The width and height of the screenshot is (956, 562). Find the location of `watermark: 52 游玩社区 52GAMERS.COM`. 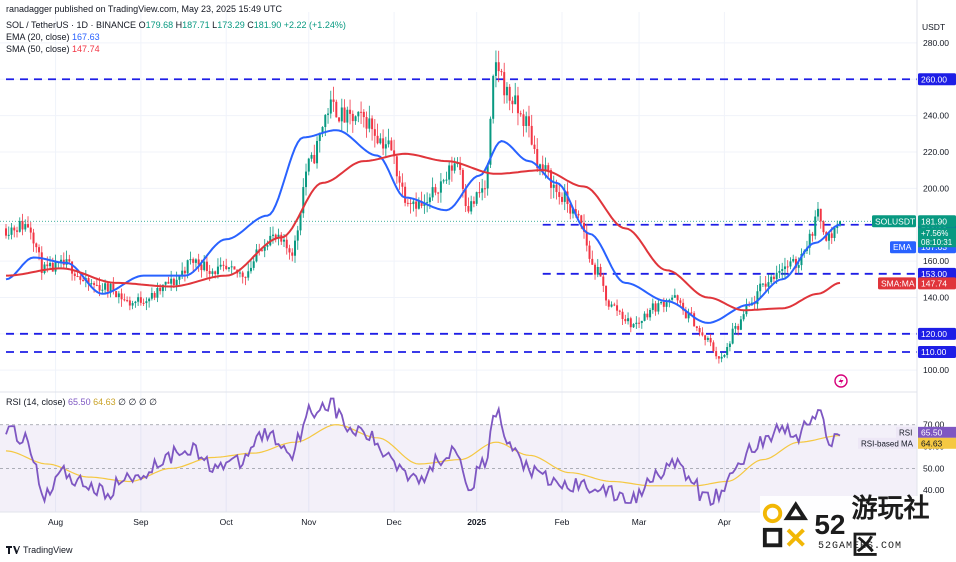

watermark: 52 游玩社区 52GAMERS.COM is located at coordinates (856, 526).